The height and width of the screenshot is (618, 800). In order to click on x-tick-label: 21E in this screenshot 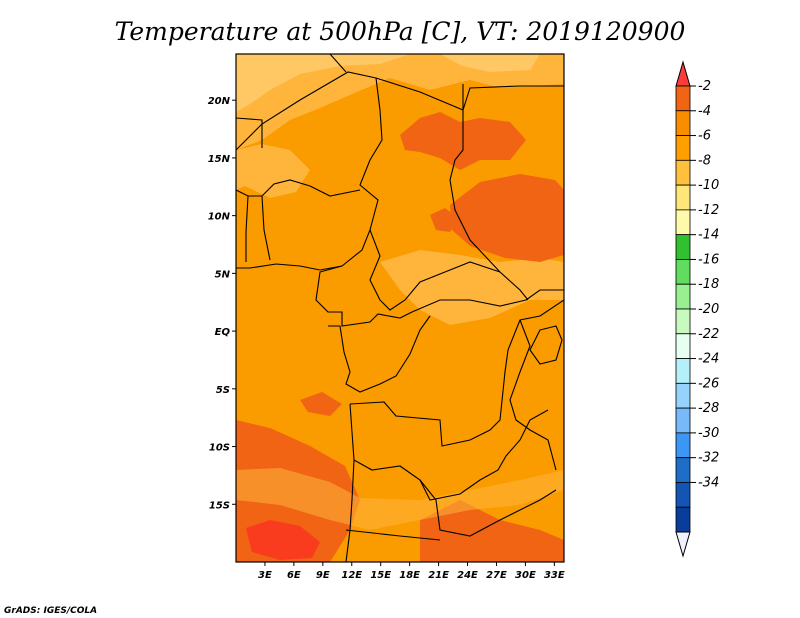, I will do `click(438, 575)`.